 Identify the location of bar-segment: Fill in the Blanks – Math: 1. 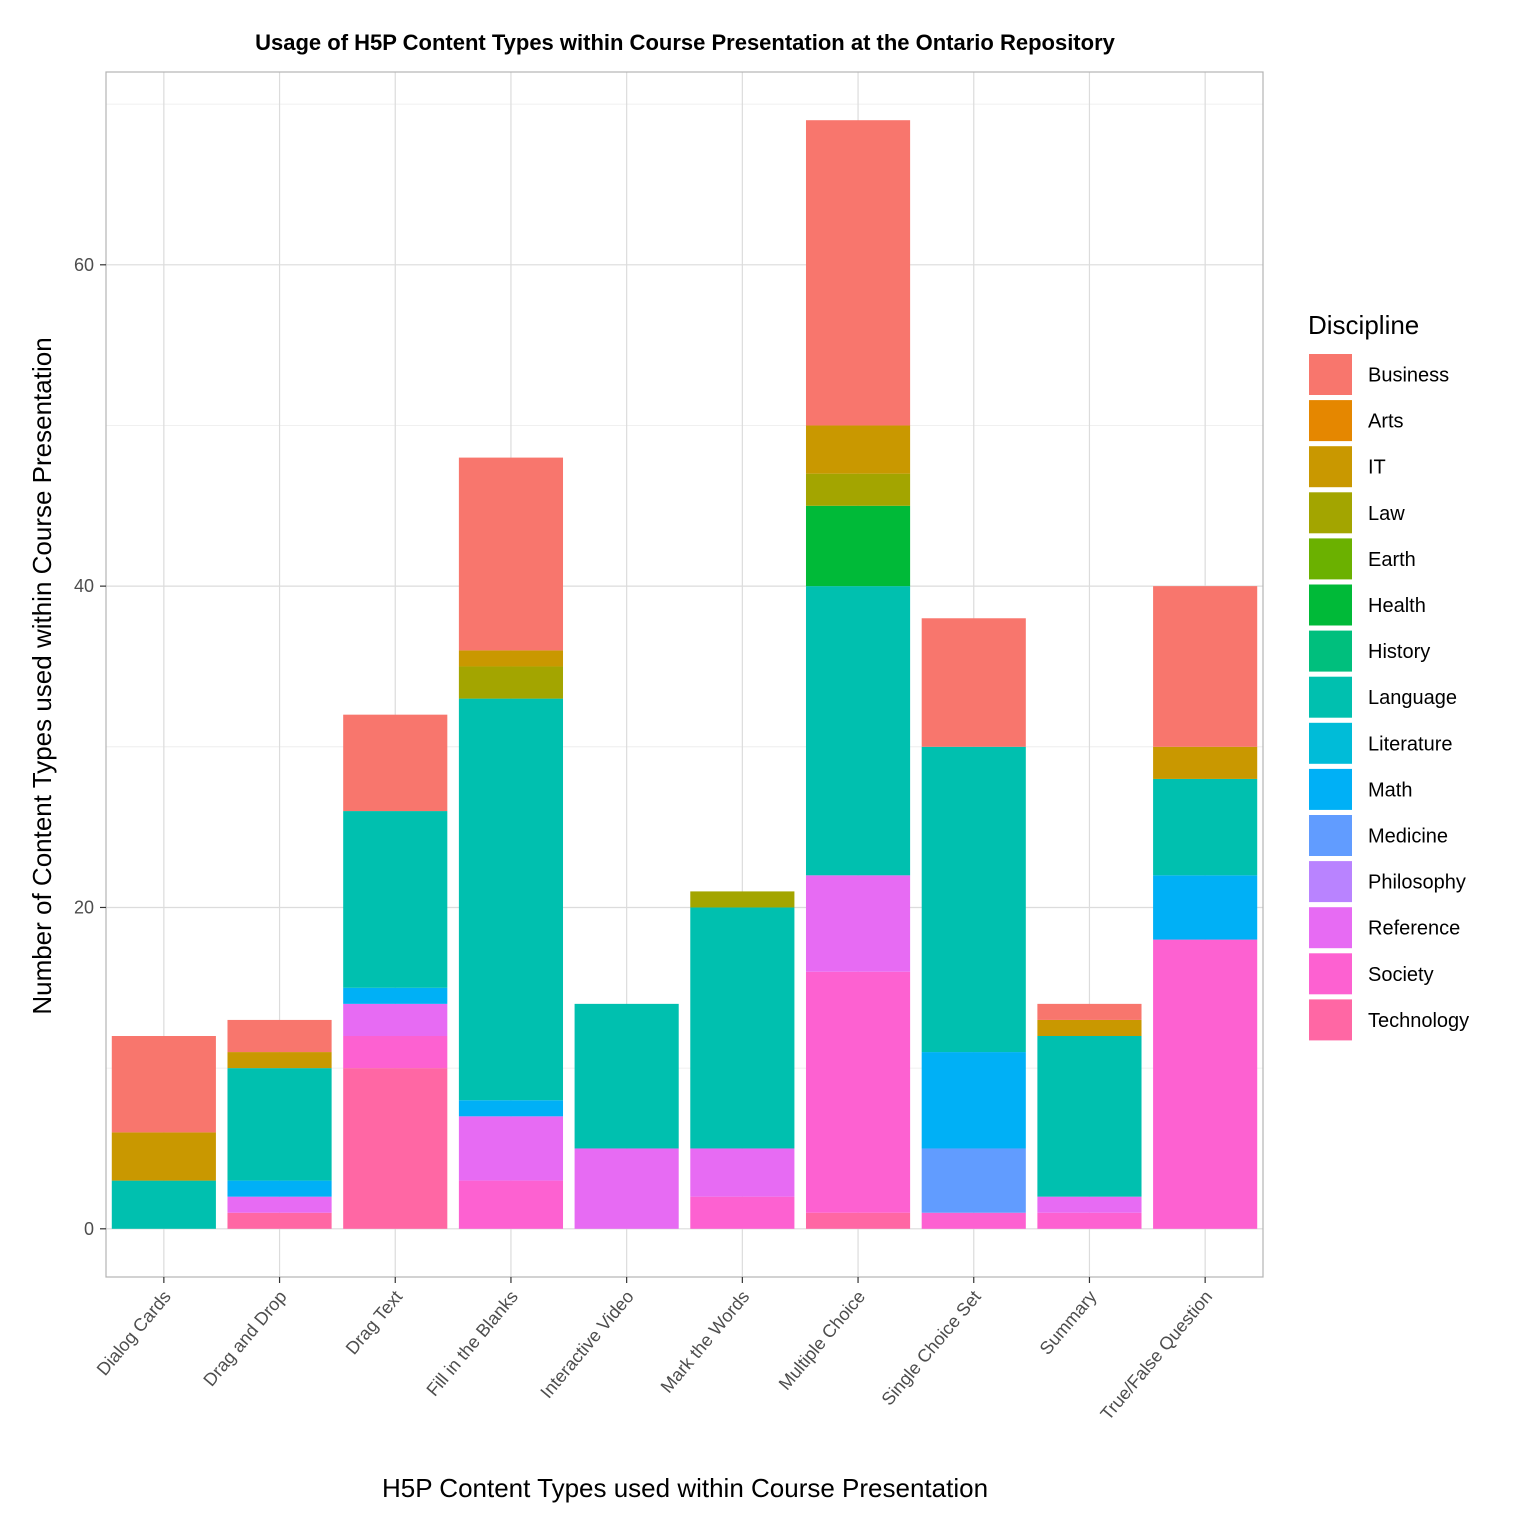
(511, 1108).